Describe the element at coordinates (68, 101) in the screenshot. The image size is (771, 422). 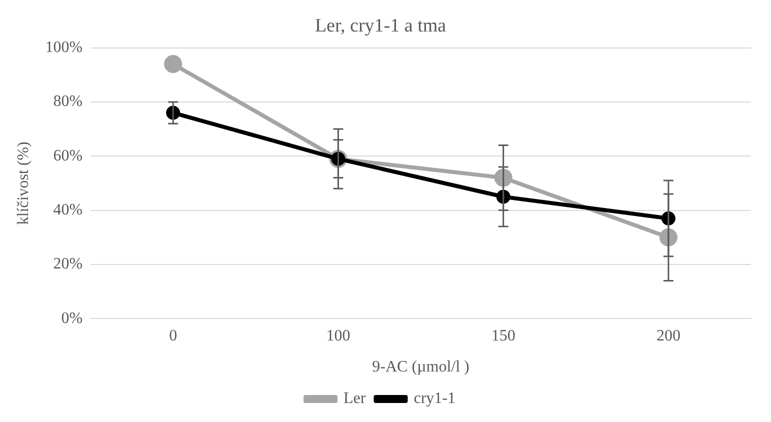
I see `y-tick-label: 80%` at that location.